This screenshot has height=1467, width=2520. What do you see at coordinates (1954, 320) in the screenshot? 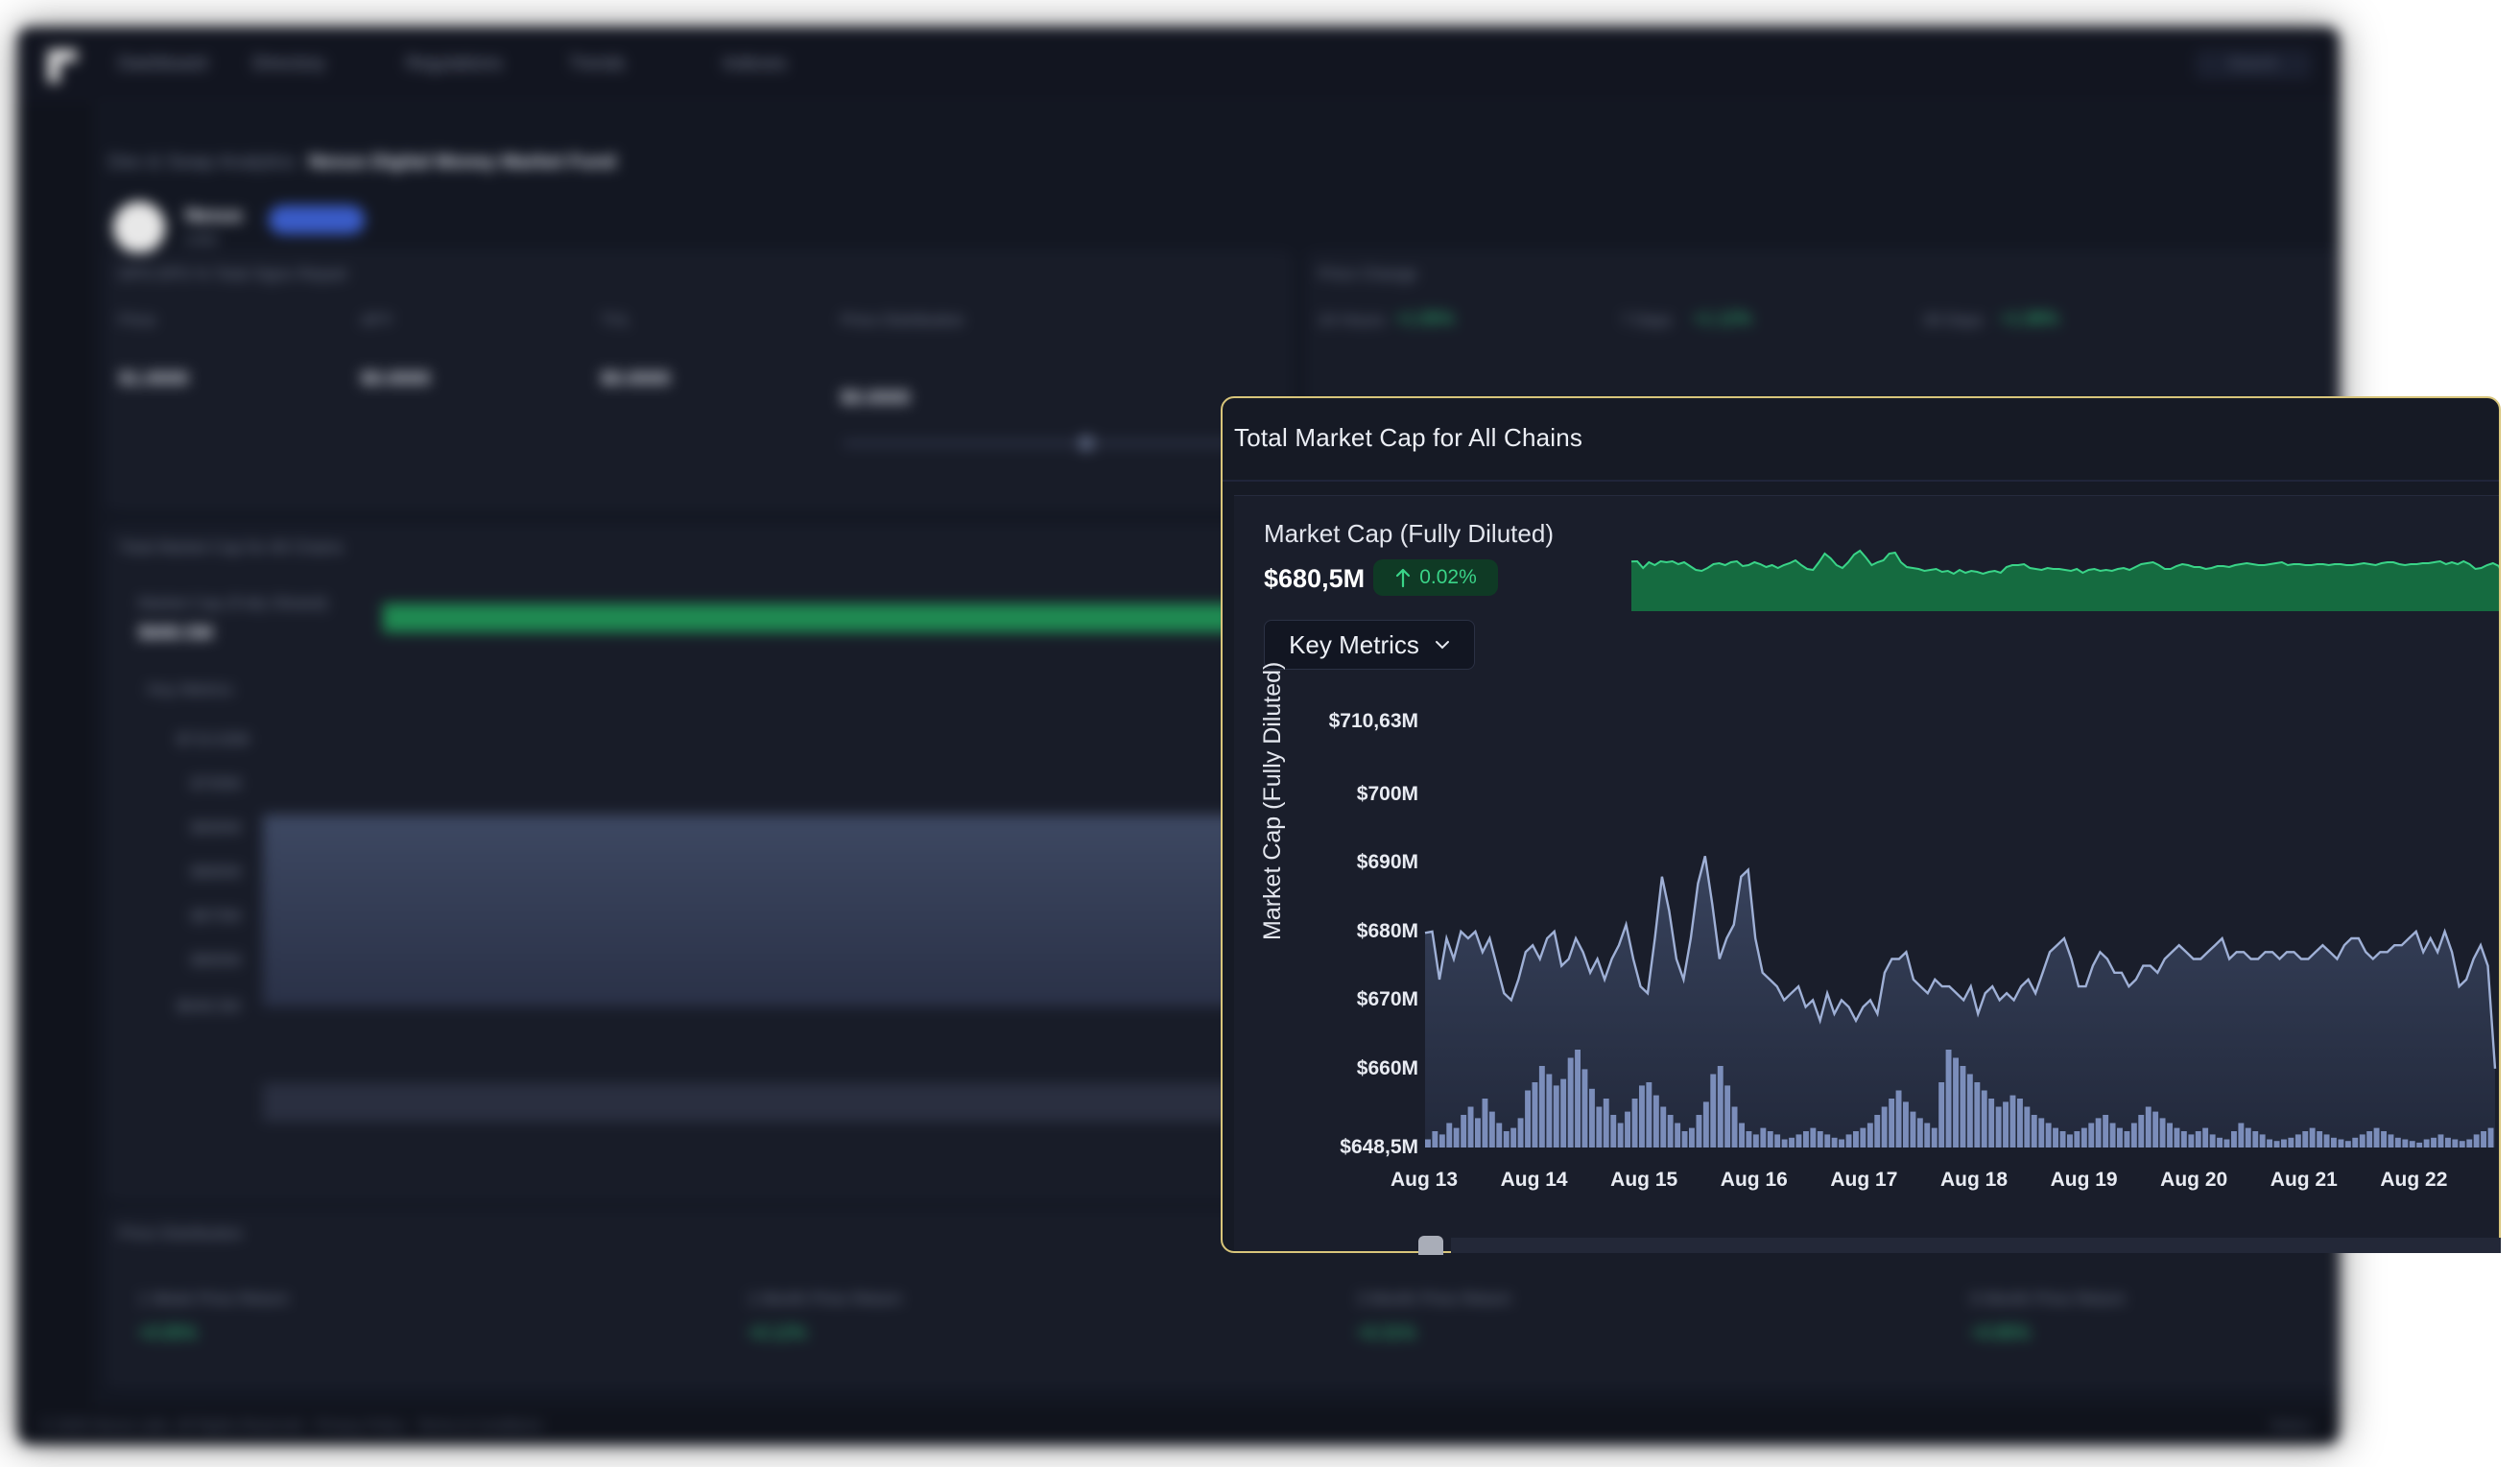
I see `price-change-label: 30 Days` at bounding box center [1954, 320].